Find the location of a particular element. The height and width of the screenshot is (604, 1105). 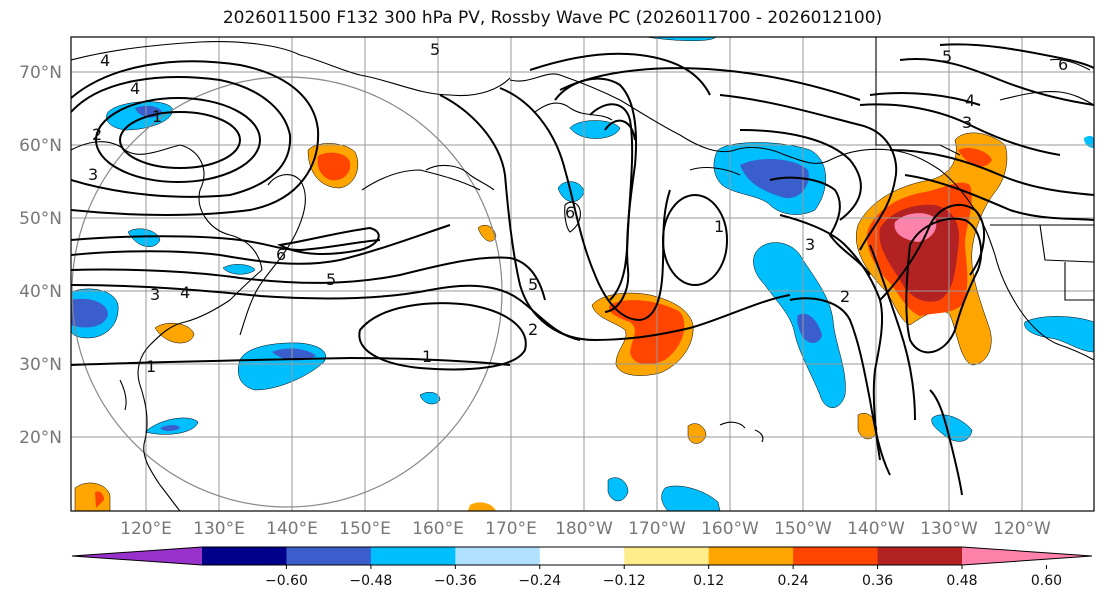

colorbar-extend-high is located at coordinates (1027, 556).